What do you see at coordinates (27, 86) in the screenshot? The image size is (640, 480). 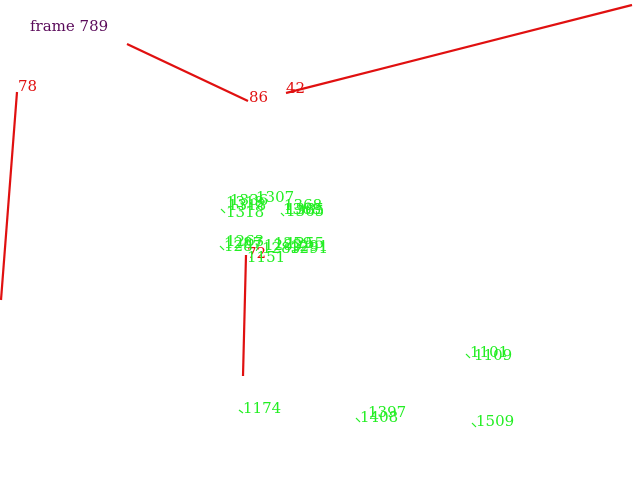 I see `track-label-78: 78` at bounding box center [27, 86].